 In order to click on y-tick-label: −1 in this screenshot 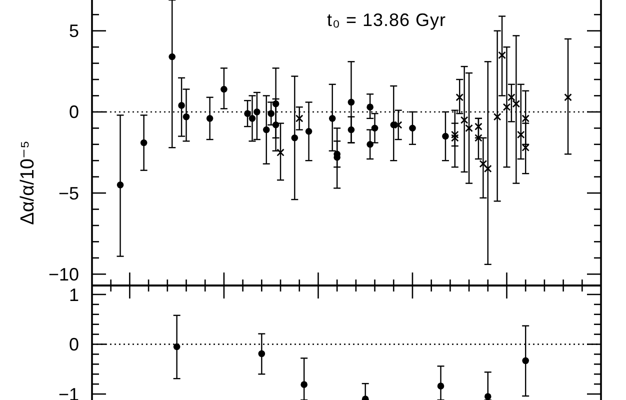, I will do `click(68, 392)`.